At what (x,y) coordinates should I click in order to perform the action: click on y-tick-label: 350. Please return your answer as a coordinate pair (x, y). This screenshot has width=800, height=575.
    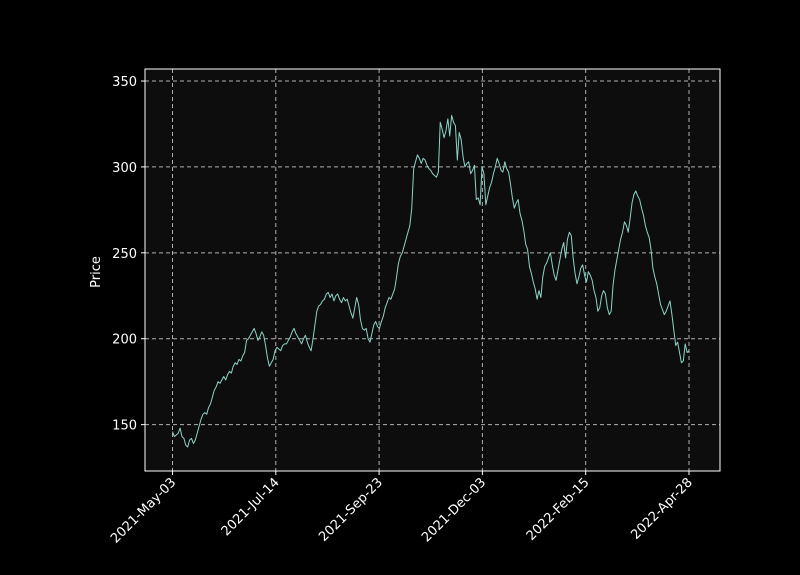
    Looking at the image, I should click on (124, 82).